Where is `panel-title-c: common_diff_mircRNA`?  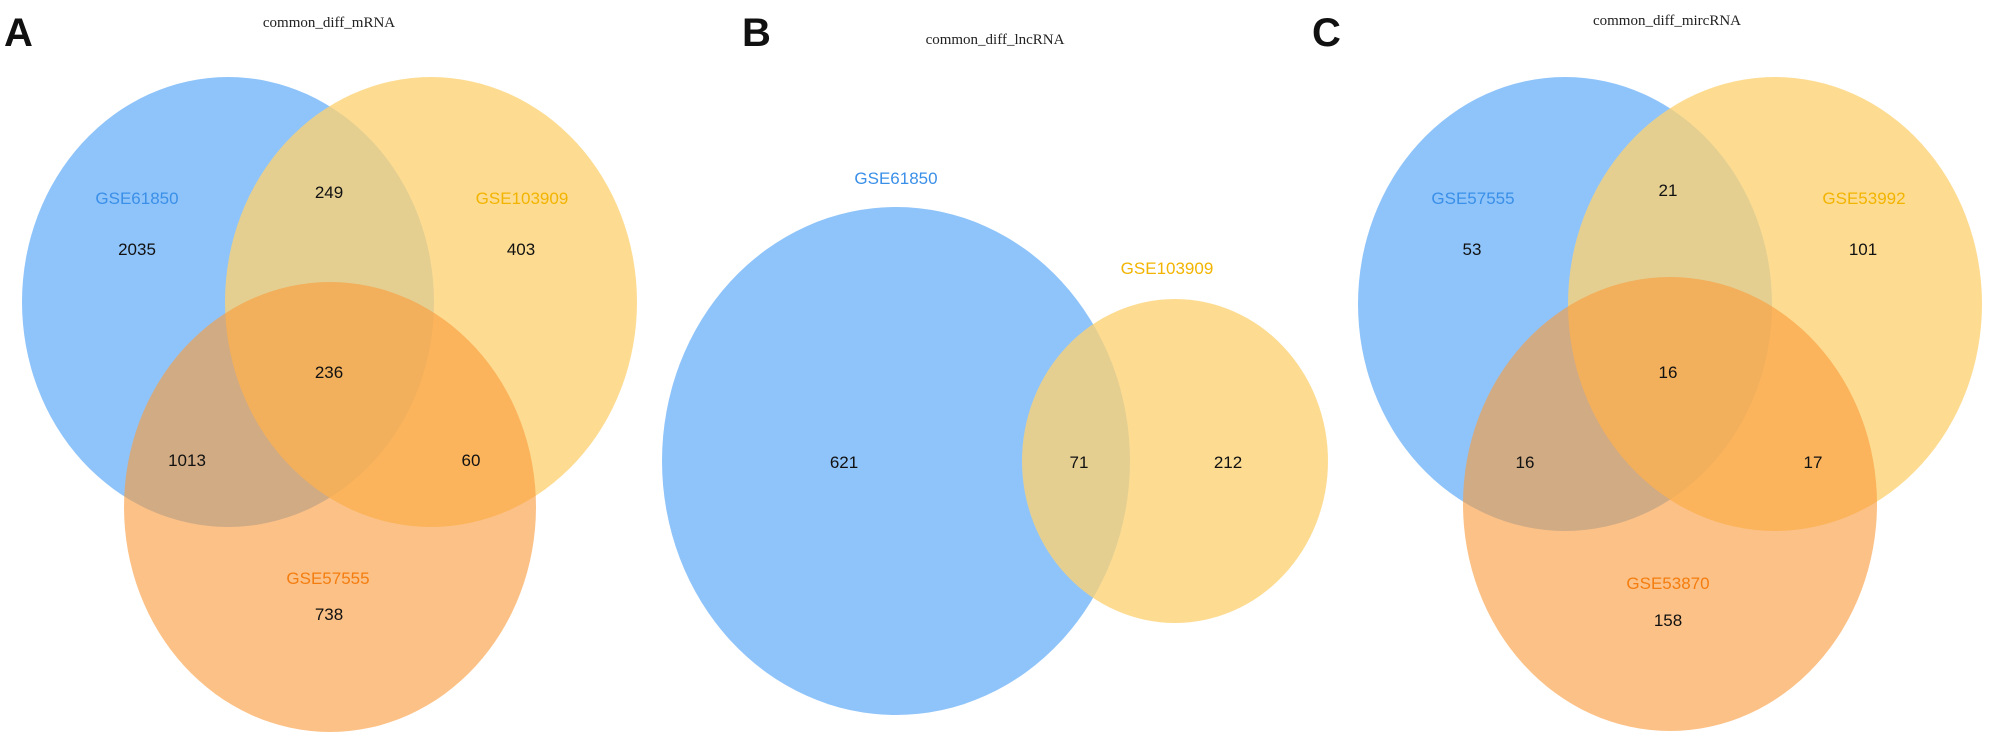
panel-title-c: common_diff_mircRNA is located at coordinates (1667, 21).